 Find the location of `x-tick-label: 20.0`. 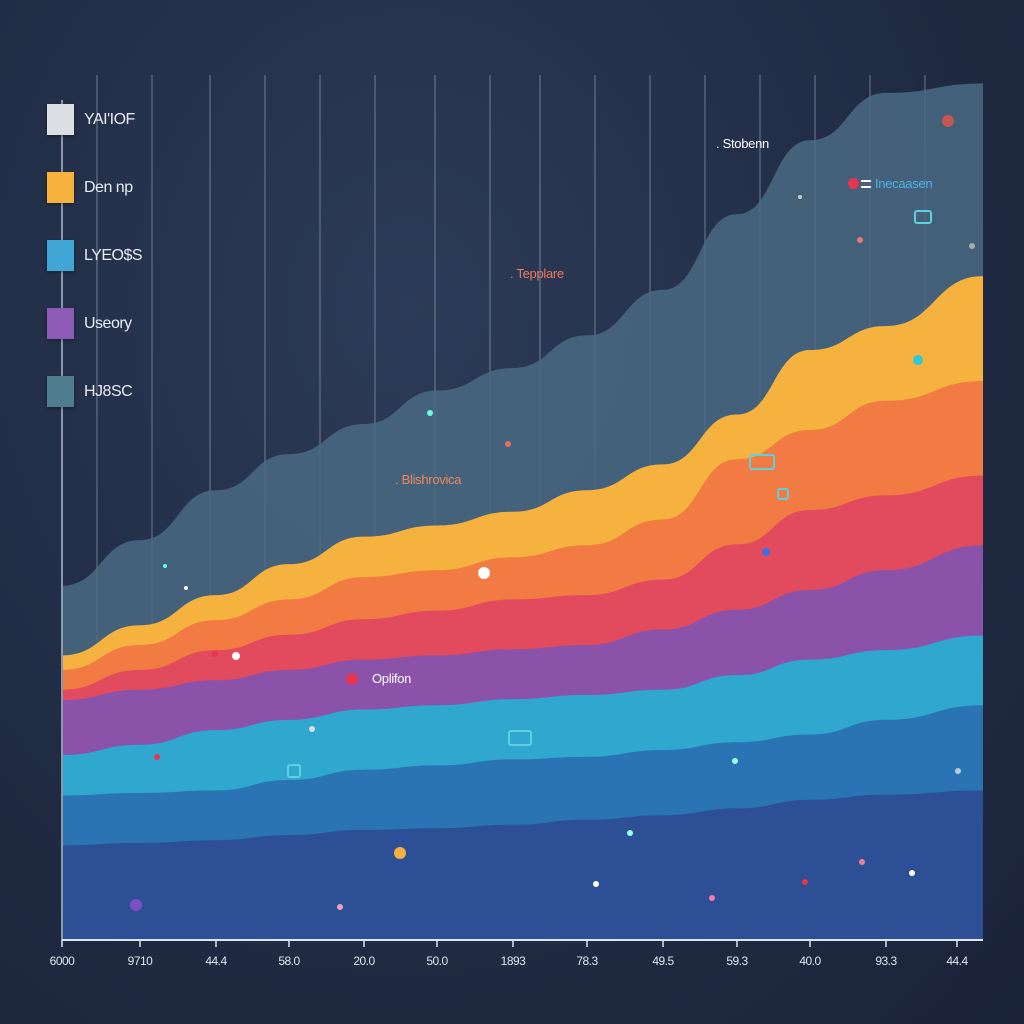

x-tick-label: 20.0 is located at coordinates (364, 961).